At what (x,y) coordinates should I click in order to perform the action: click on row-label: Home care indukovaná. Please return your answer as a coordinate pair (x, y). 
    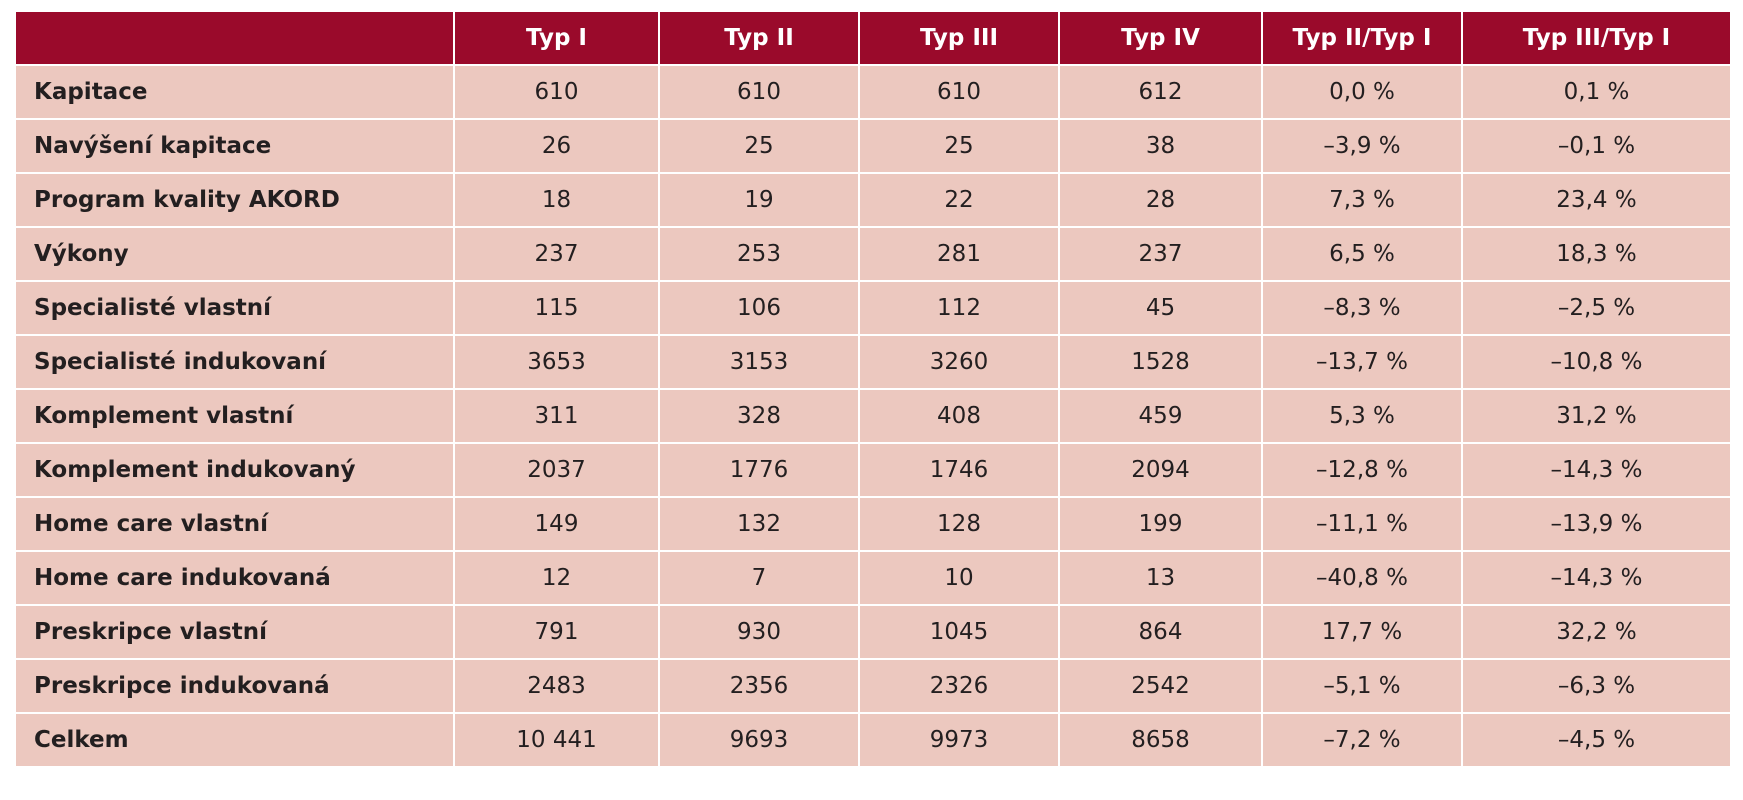
    Looking at the image, I should click on (234, 578).